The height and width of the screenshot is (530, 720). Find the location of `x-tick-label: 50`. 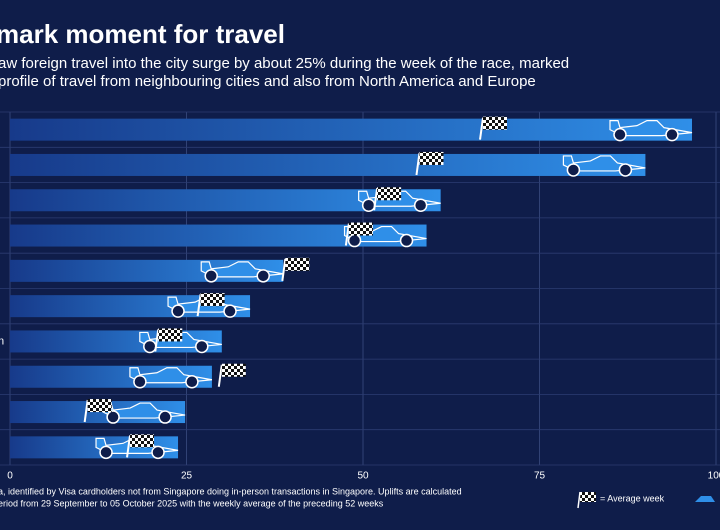

x-tick-label: 50 is located at coordinates (363, 476).